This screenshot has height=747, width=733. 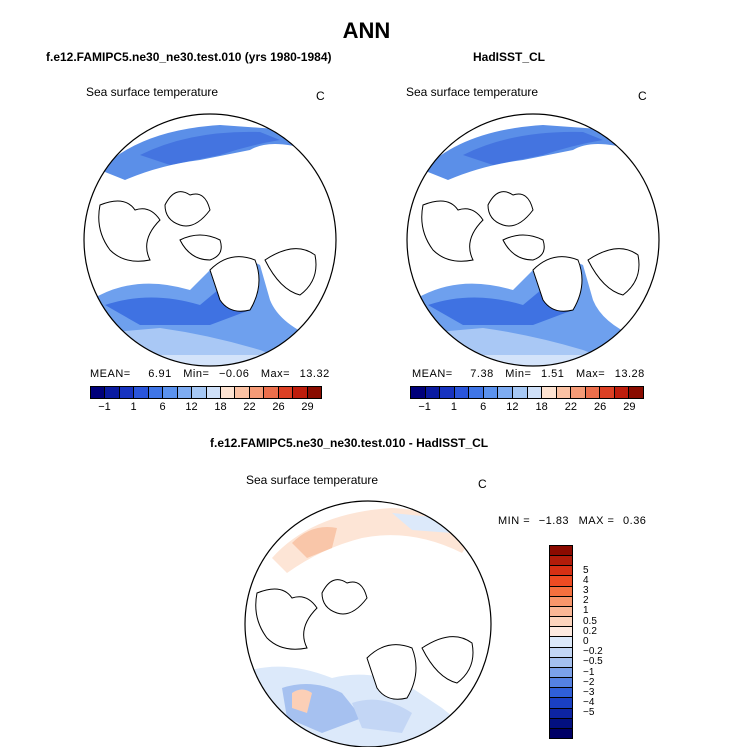 What do you see at coordinates (590, 621) in the screenshot?
I see `diff-colorbar-tick-label: 0.5` at bounding box center [590, 621].